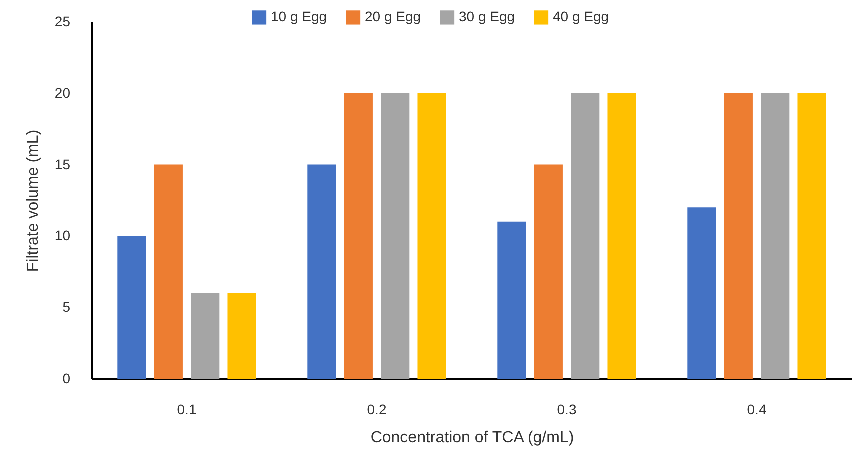 This screenshot has height=453, width=854. What do you see at coordinates (567, 410) in the screenshot?
I see `x-tick-label: 0.3` at bounding box center [567, 410].